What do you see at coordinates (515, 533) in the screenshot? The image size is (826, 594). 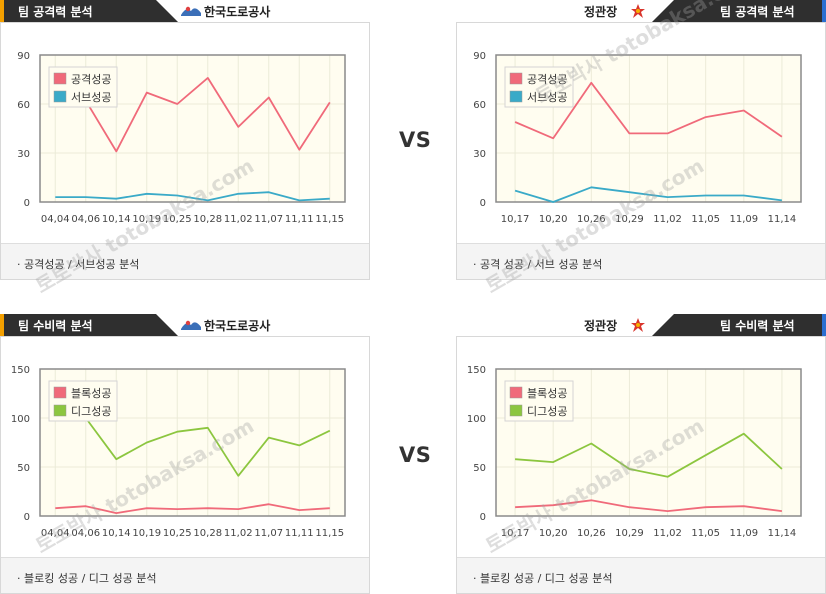 I see `x-tick-label: 10,17` at bounding box center [515, 533].